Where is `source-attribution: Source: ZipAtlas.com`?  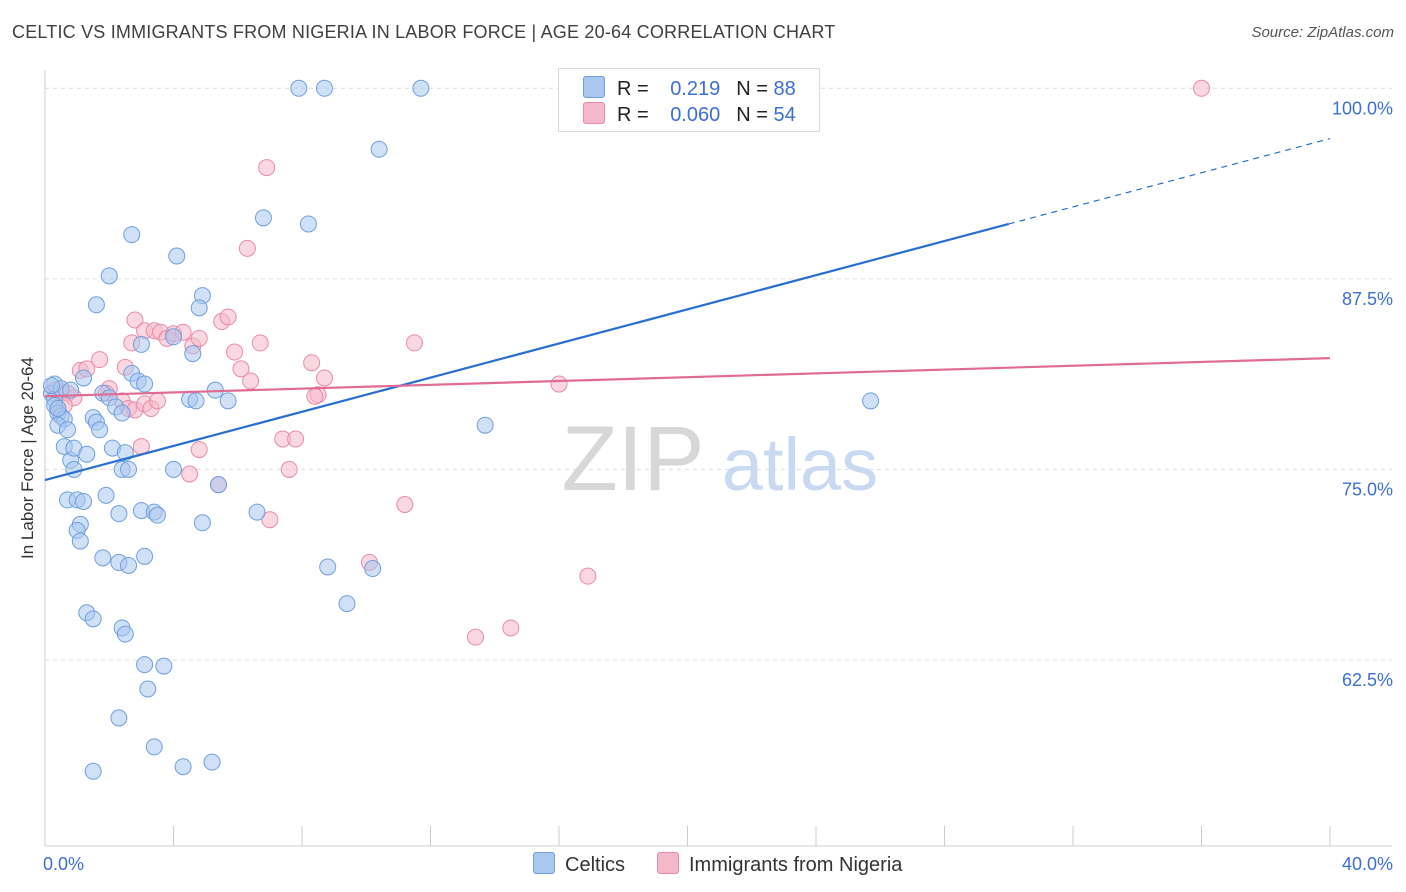
source-attribution: Source: ZipAtlas.com is located at coordinates (1322, 32).